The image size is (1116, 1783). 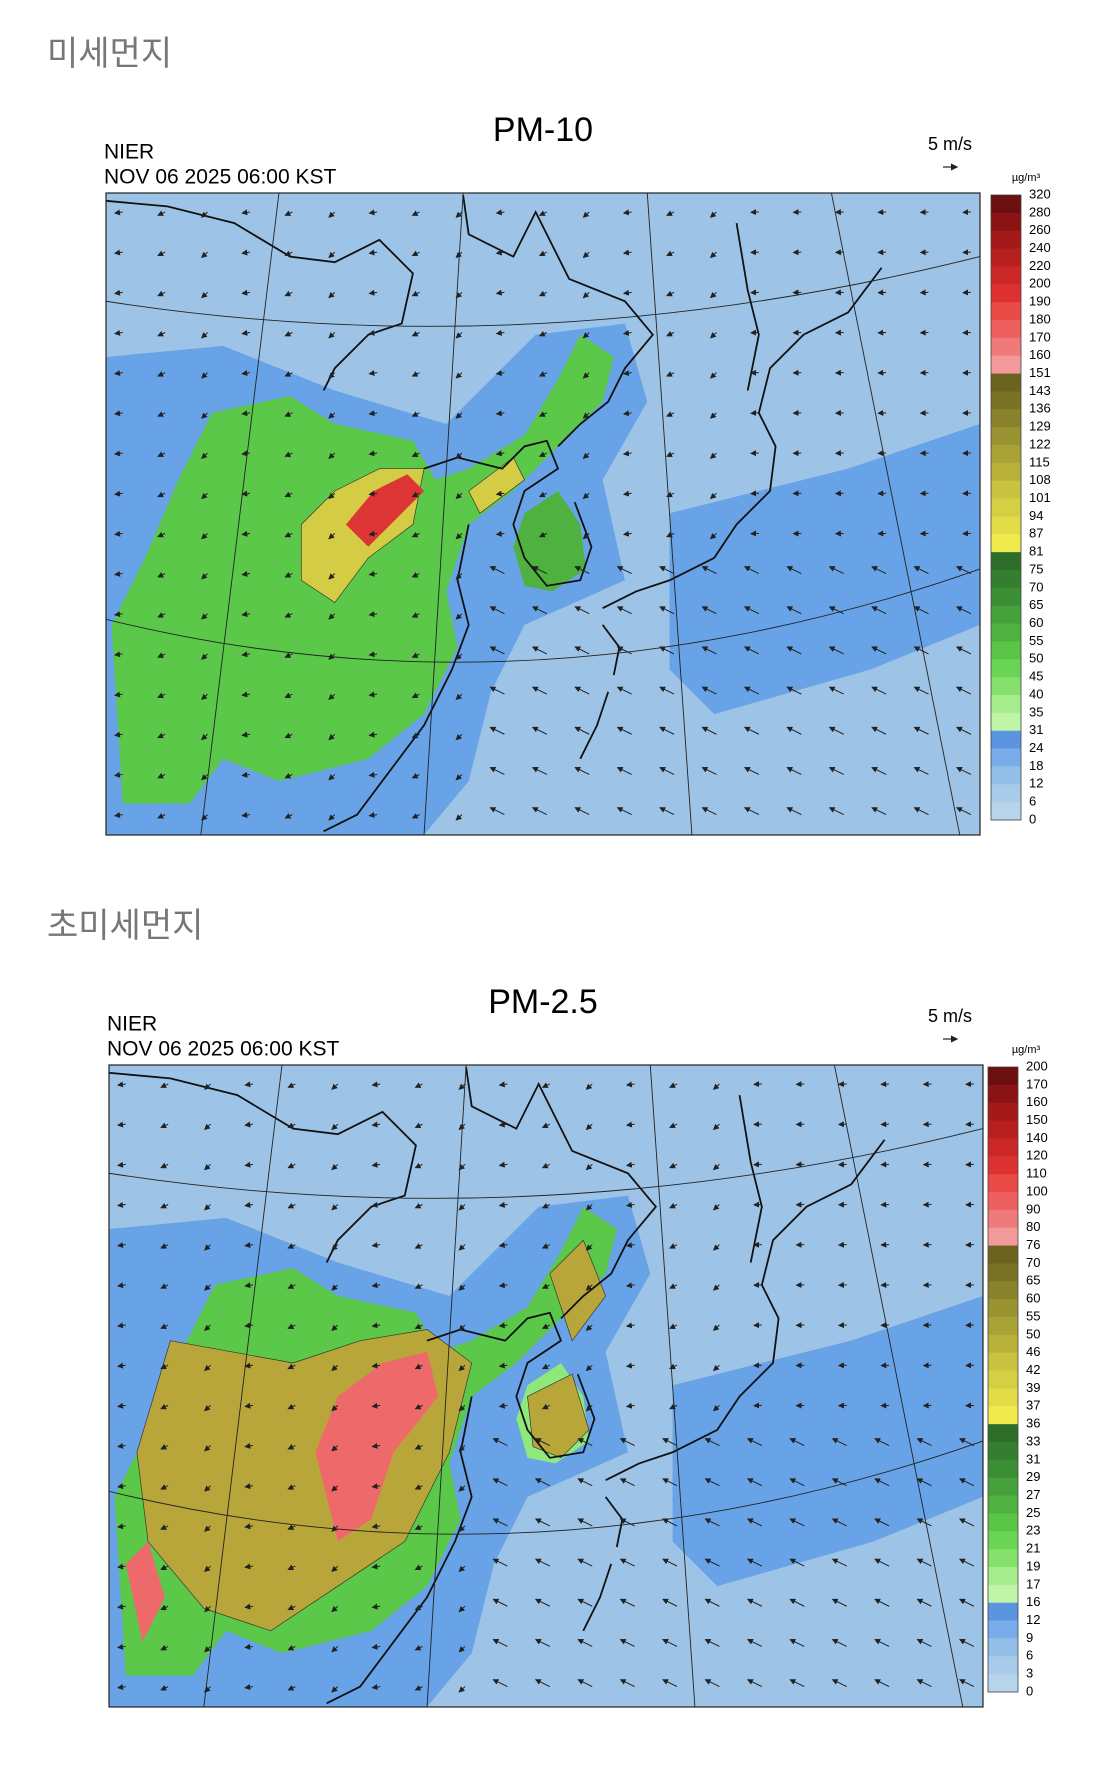 I want to click on colorbar-label: 190, so click(x=1040, y=301).